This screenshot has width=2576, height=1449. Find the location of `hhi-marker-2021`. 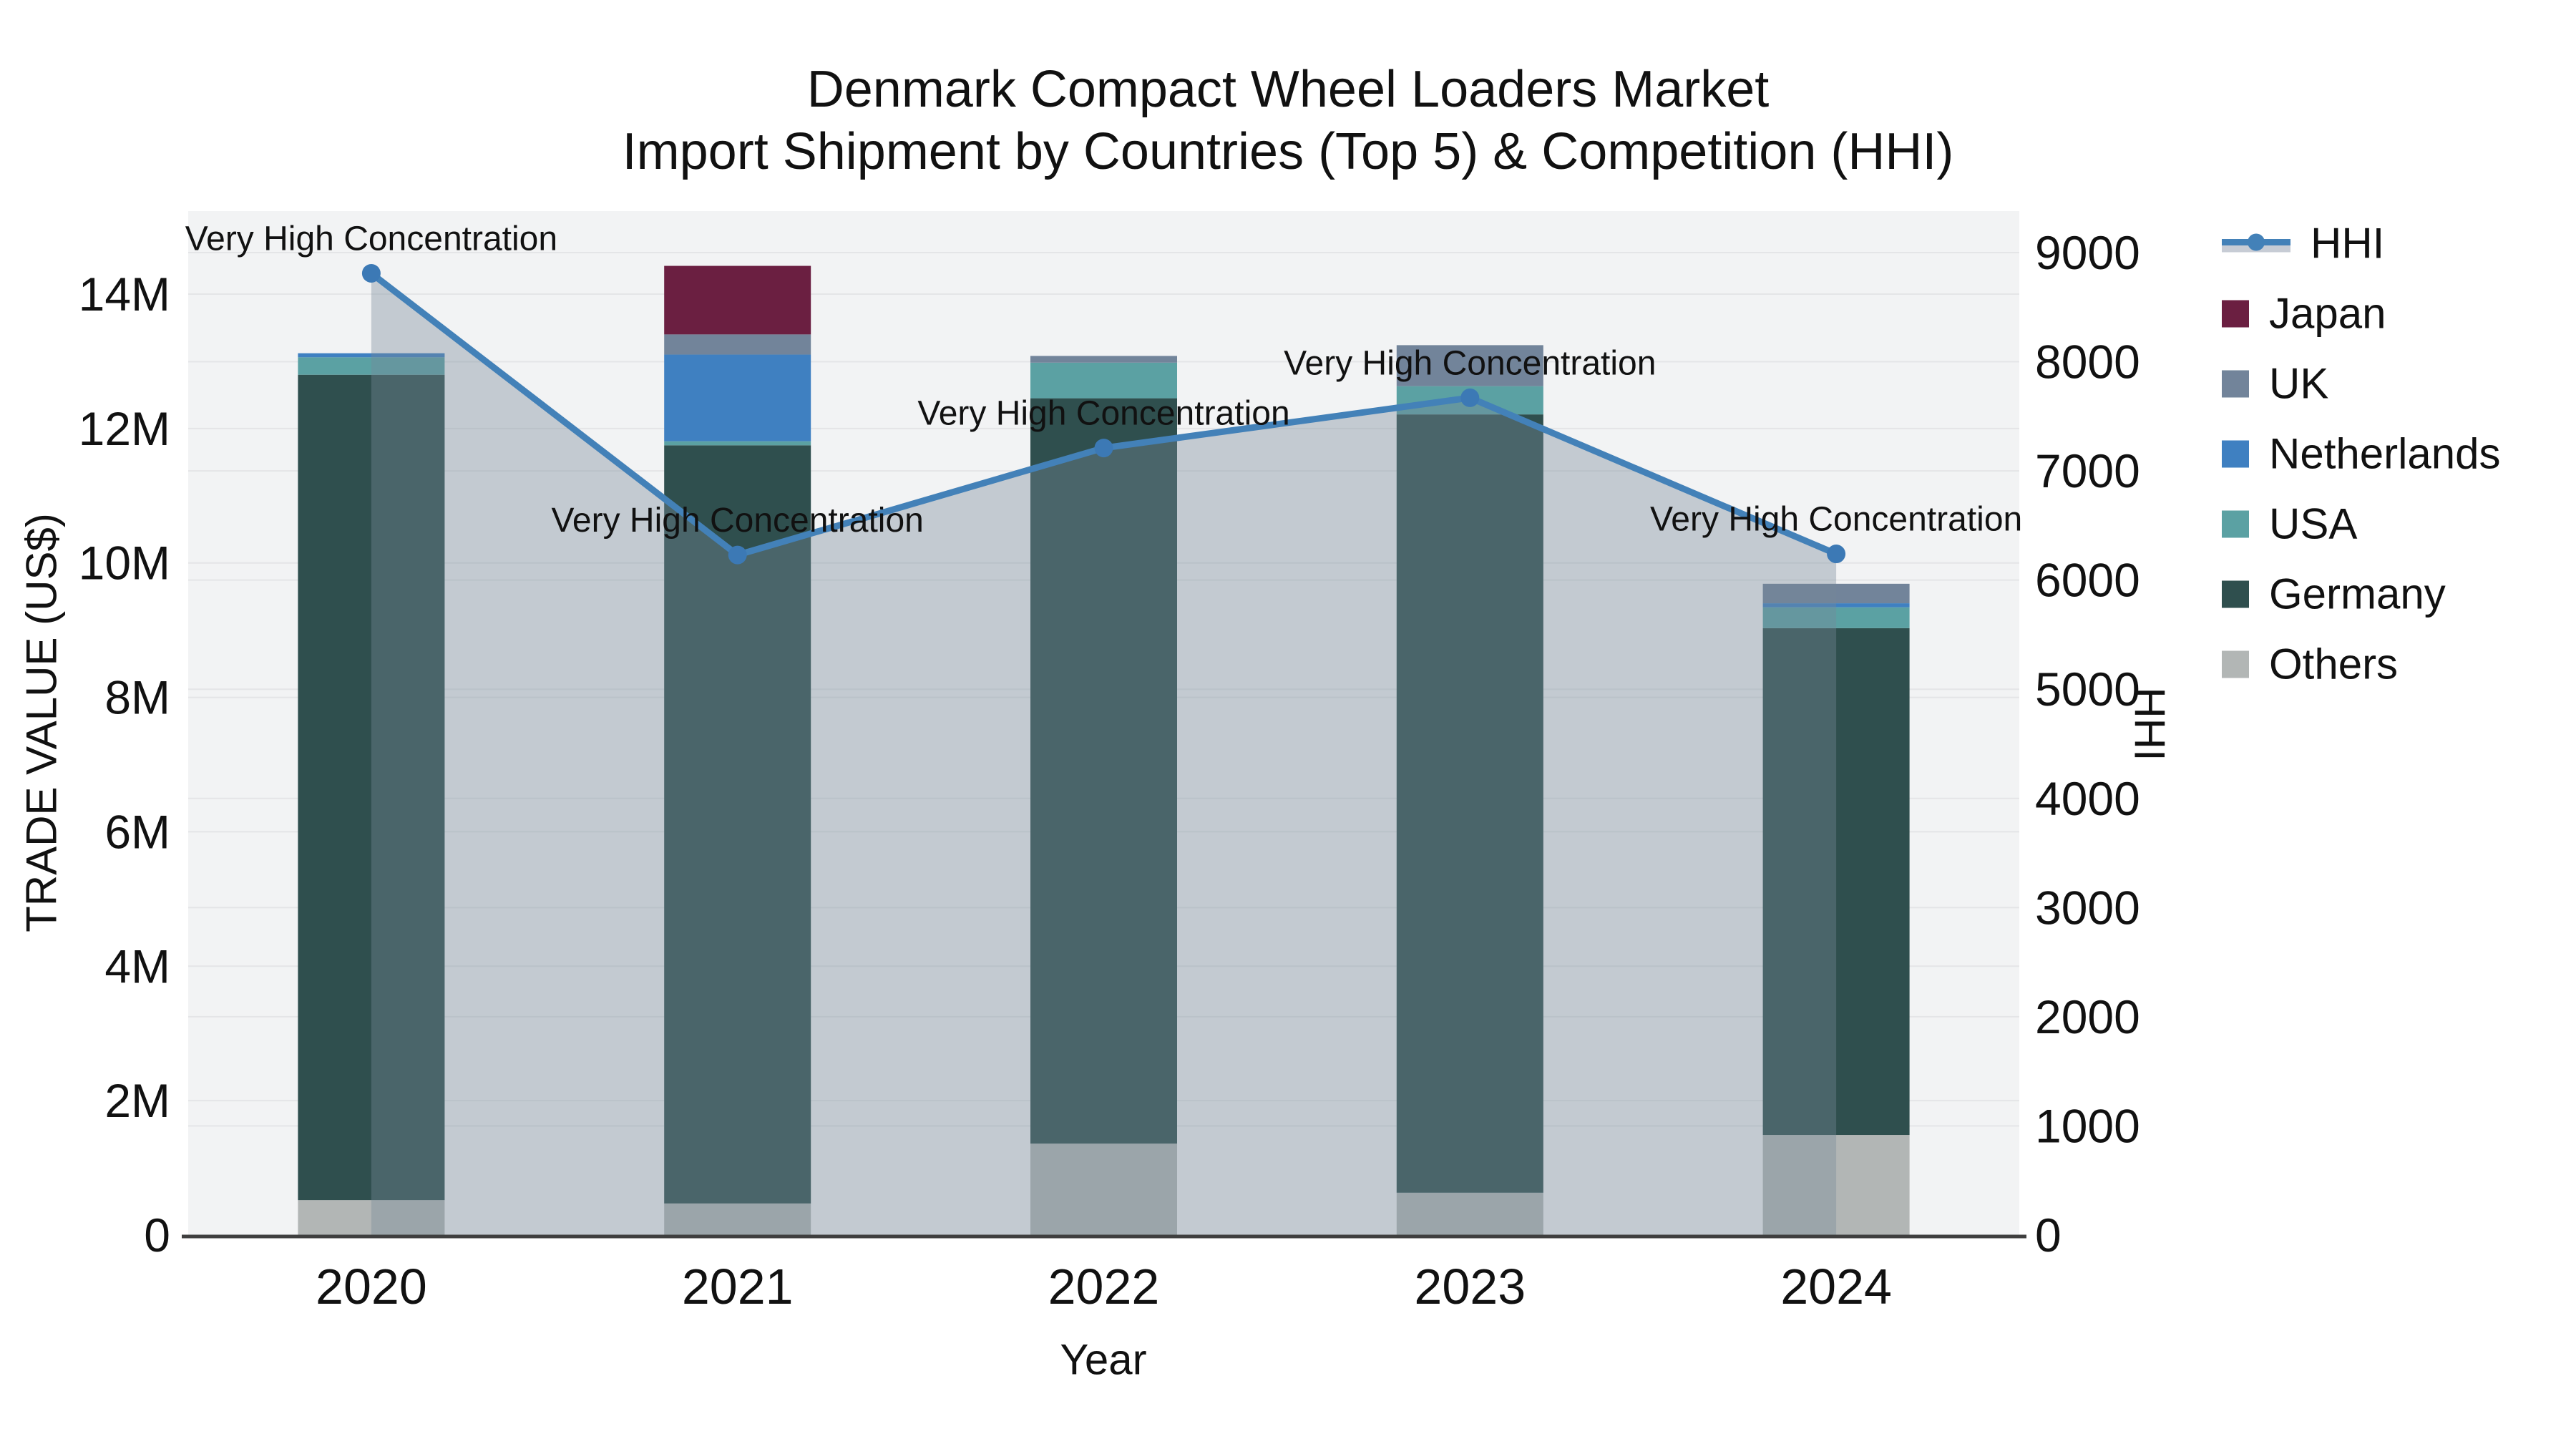

hhi-marker-2021 is located at coordinates (737, 555).